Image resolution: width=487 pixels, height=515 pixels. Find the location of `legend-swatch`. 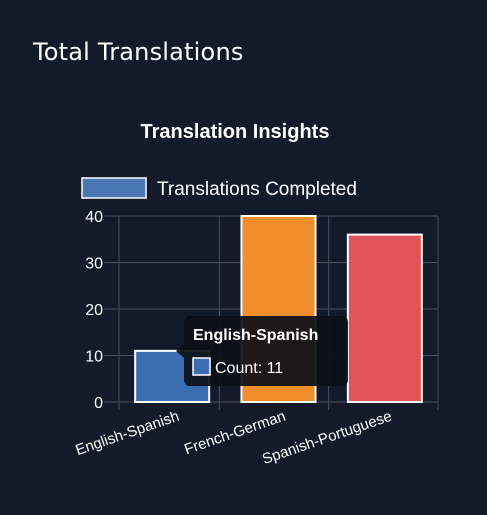

legend-swatch is located at coordinates (114, 188).